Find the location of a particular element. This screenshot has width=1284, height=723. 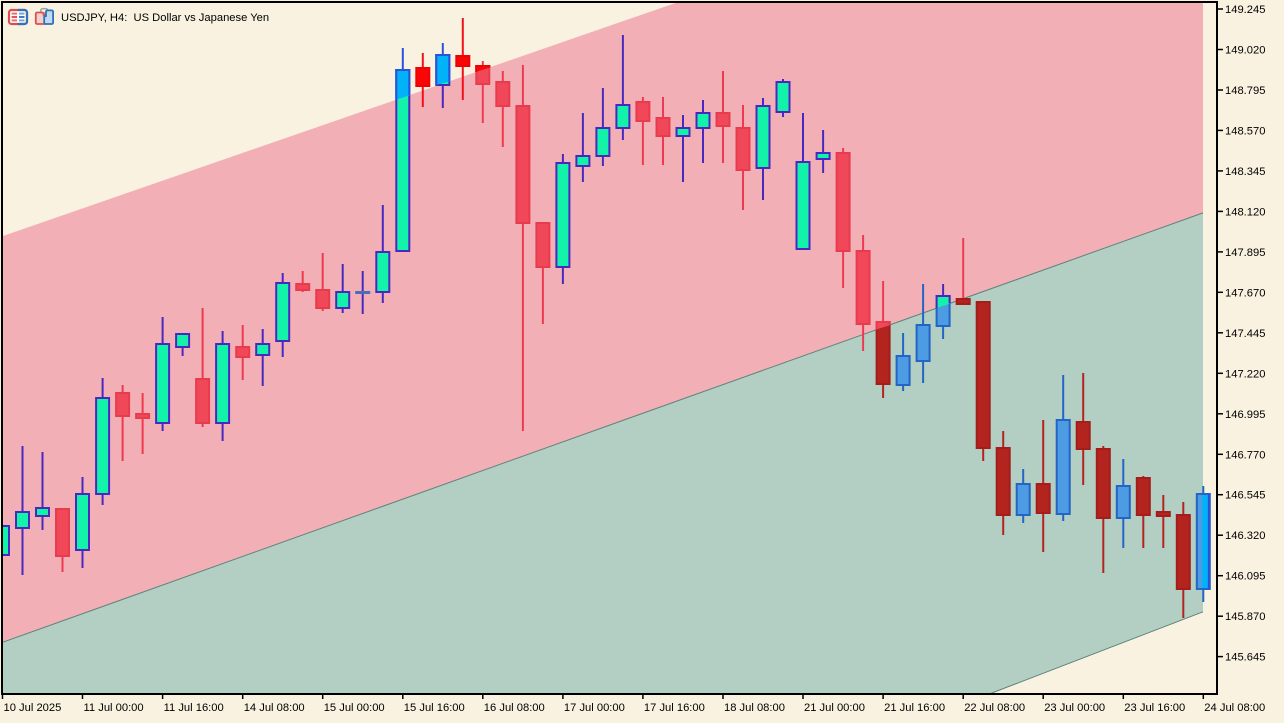

svg-text: 146.995 is located at coordinates (1245, 415).